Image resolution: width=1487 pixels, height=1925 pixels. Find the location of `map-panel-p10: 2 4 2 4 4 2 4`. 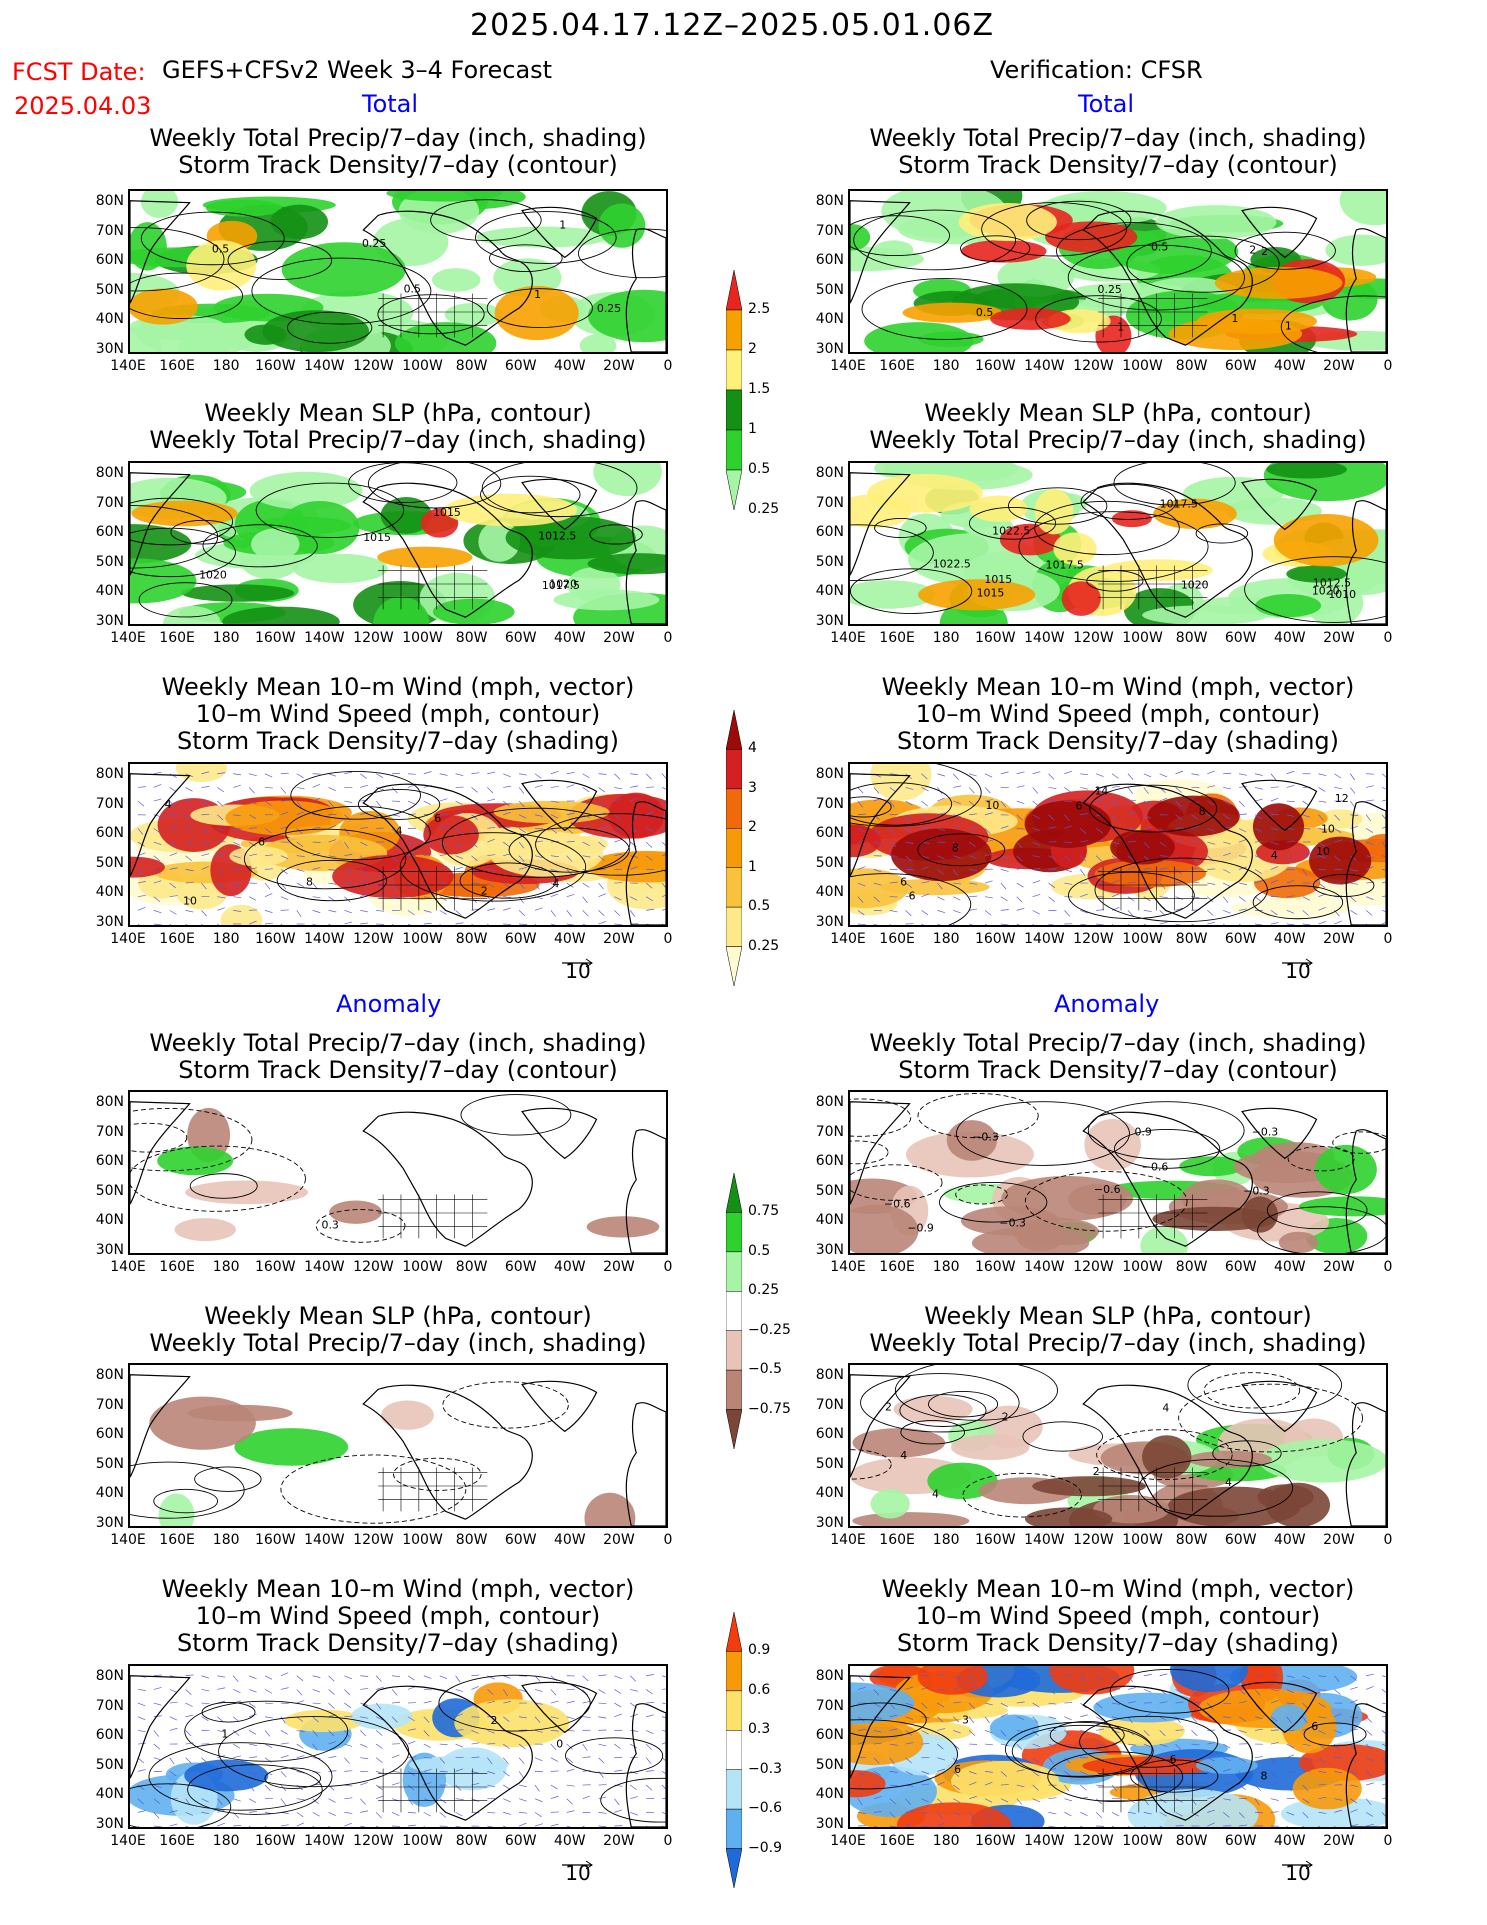

map-panel-p10: 2 4 2 4 4 2 4 is located at coordinates (1118, 1445).